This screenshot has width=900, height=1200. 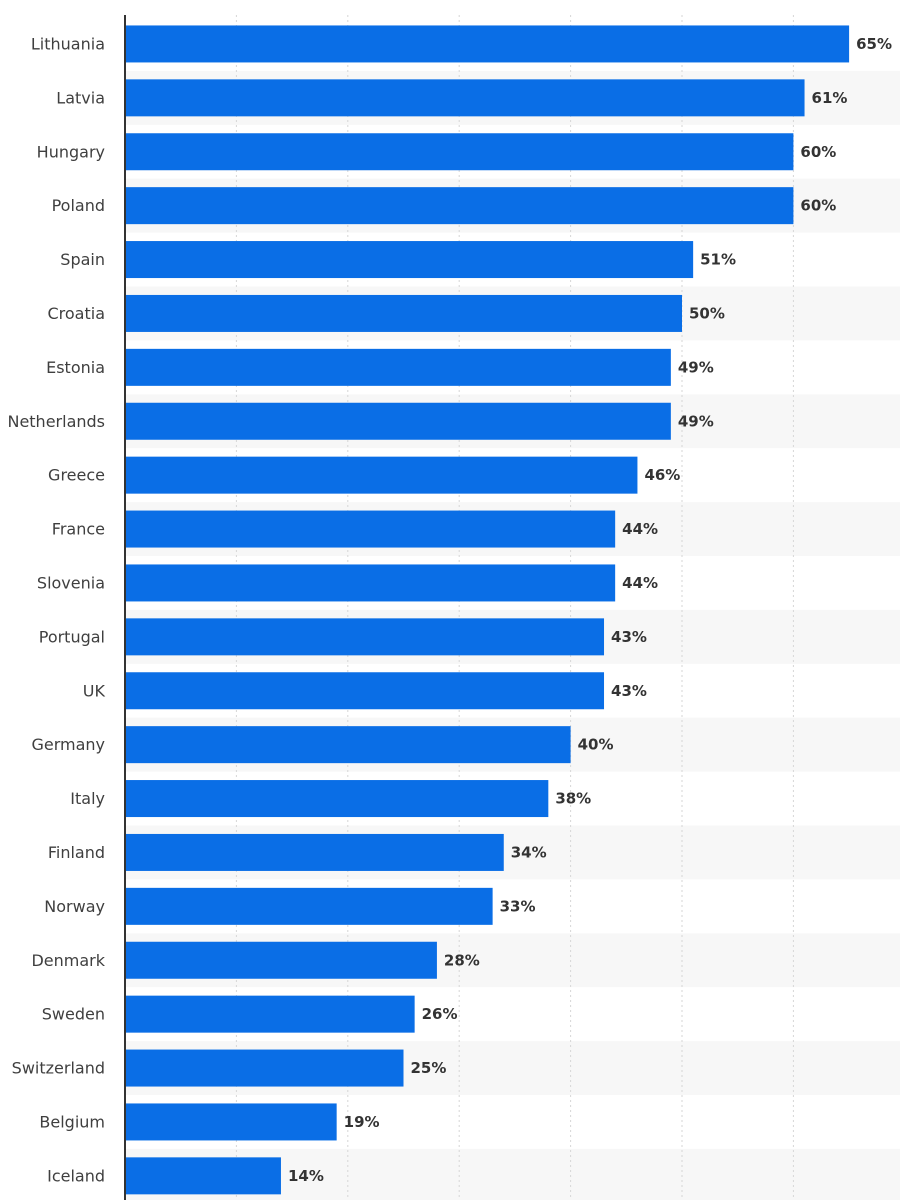 I want to click on category-label-croatia: Croatia, so click(x=76, y=313).